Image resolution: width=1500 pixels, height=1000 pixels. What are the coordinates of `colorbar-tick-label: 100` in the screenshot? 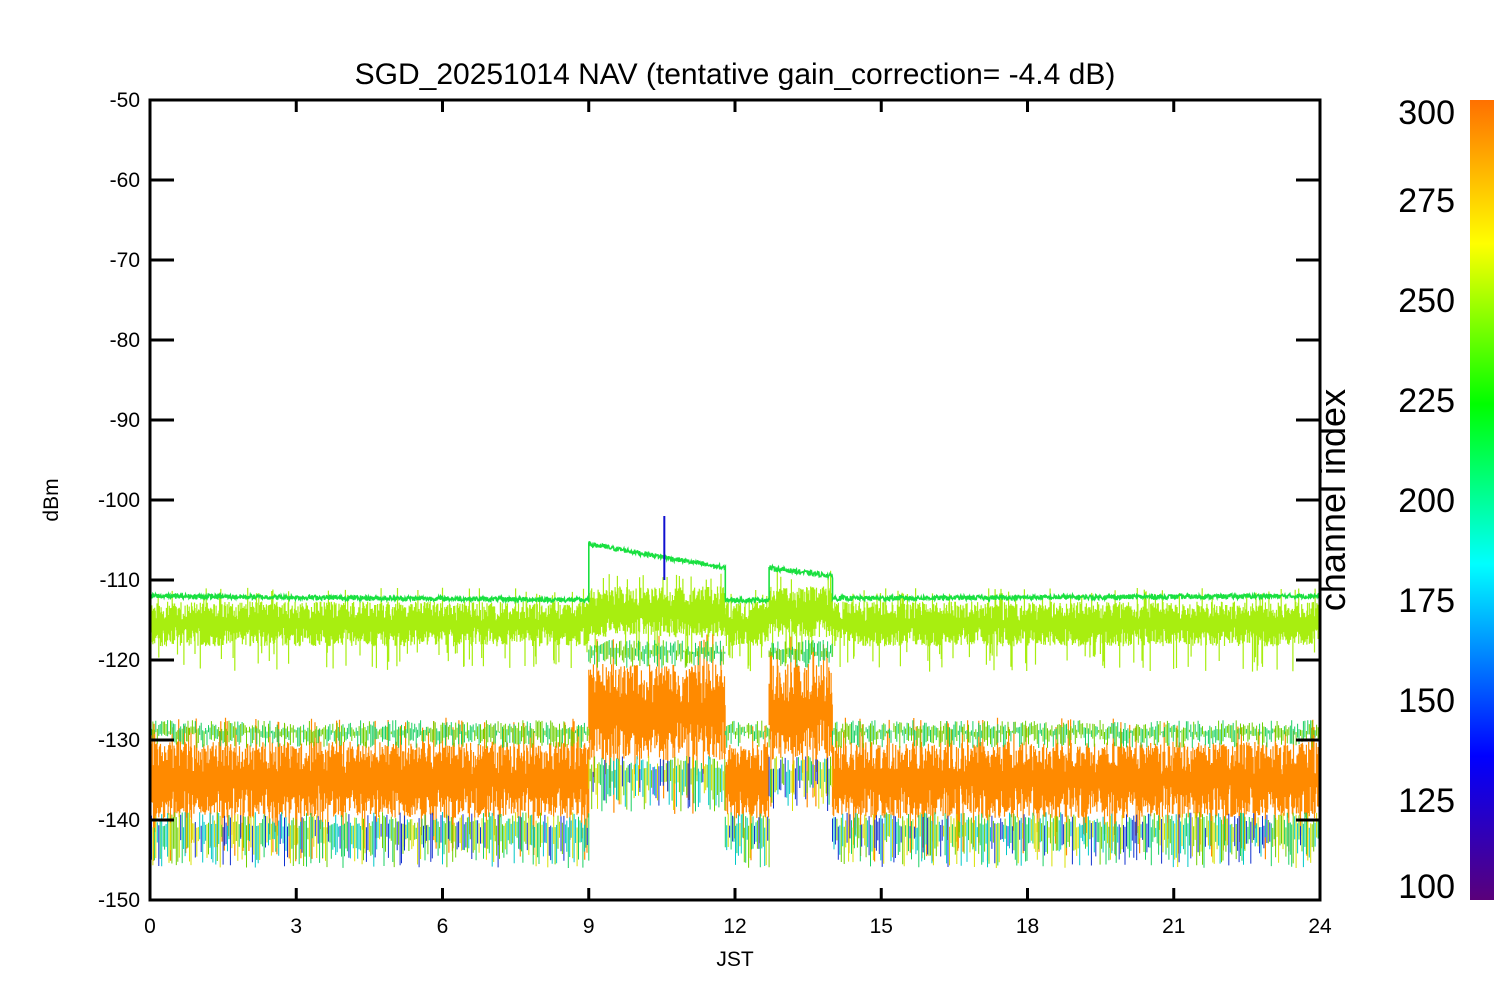 It's located at (1426, 887).